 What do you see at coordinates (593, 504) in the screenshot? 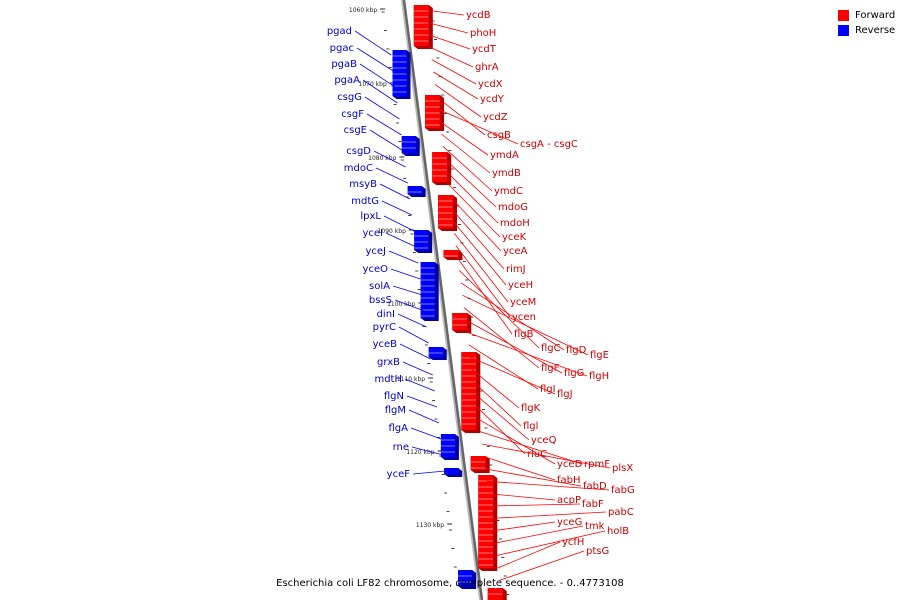
I see `forward-gene-label: fabF` at bounding box center [593, 504].